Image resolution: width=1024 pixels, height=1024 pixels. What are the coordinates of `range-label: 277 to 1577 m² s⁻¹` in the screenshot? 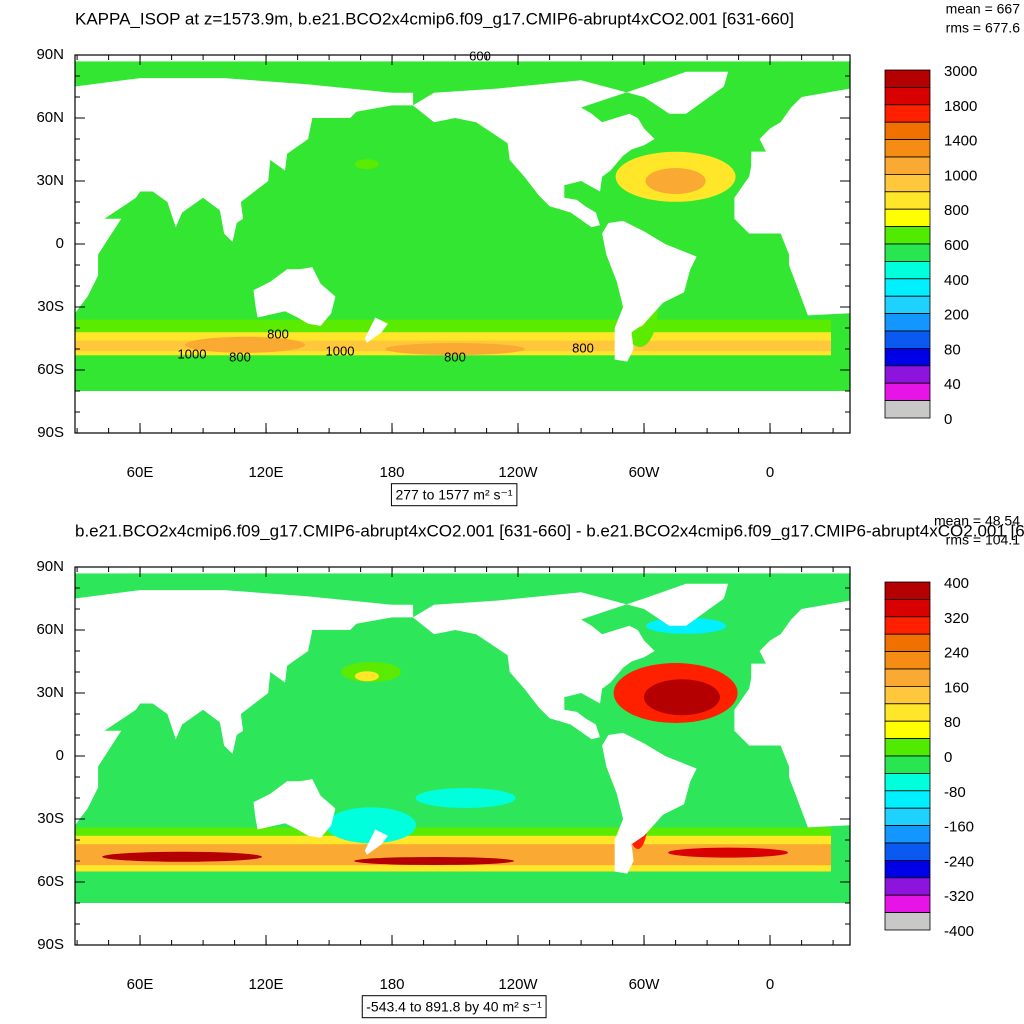 It's located at (453, 495).